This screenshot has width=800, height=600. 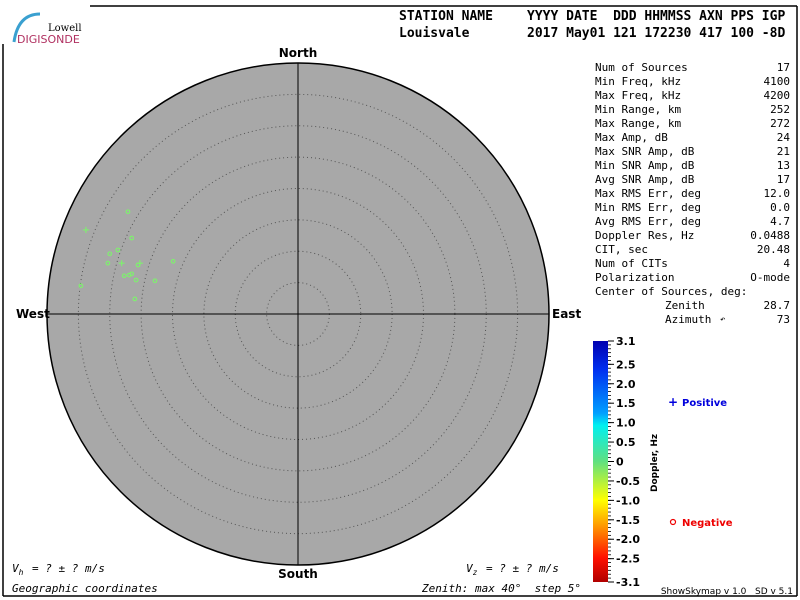 What do you see at coordinates (704, 403) in the screenshot?
I see `legend-positive: Positive` at bounding box center [704, 403].